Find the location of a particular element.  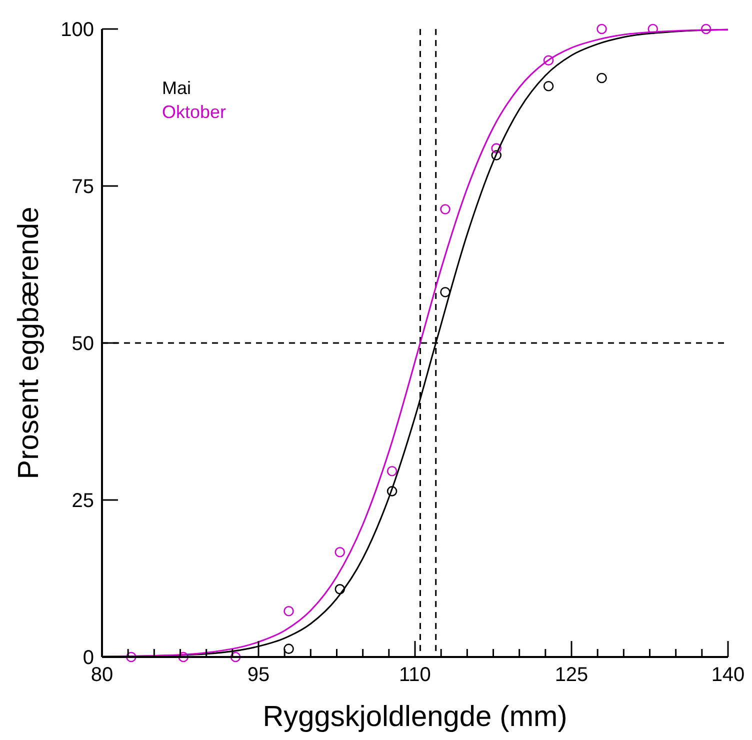

x-tick-label: 125 is located at coordinates (571, 675).